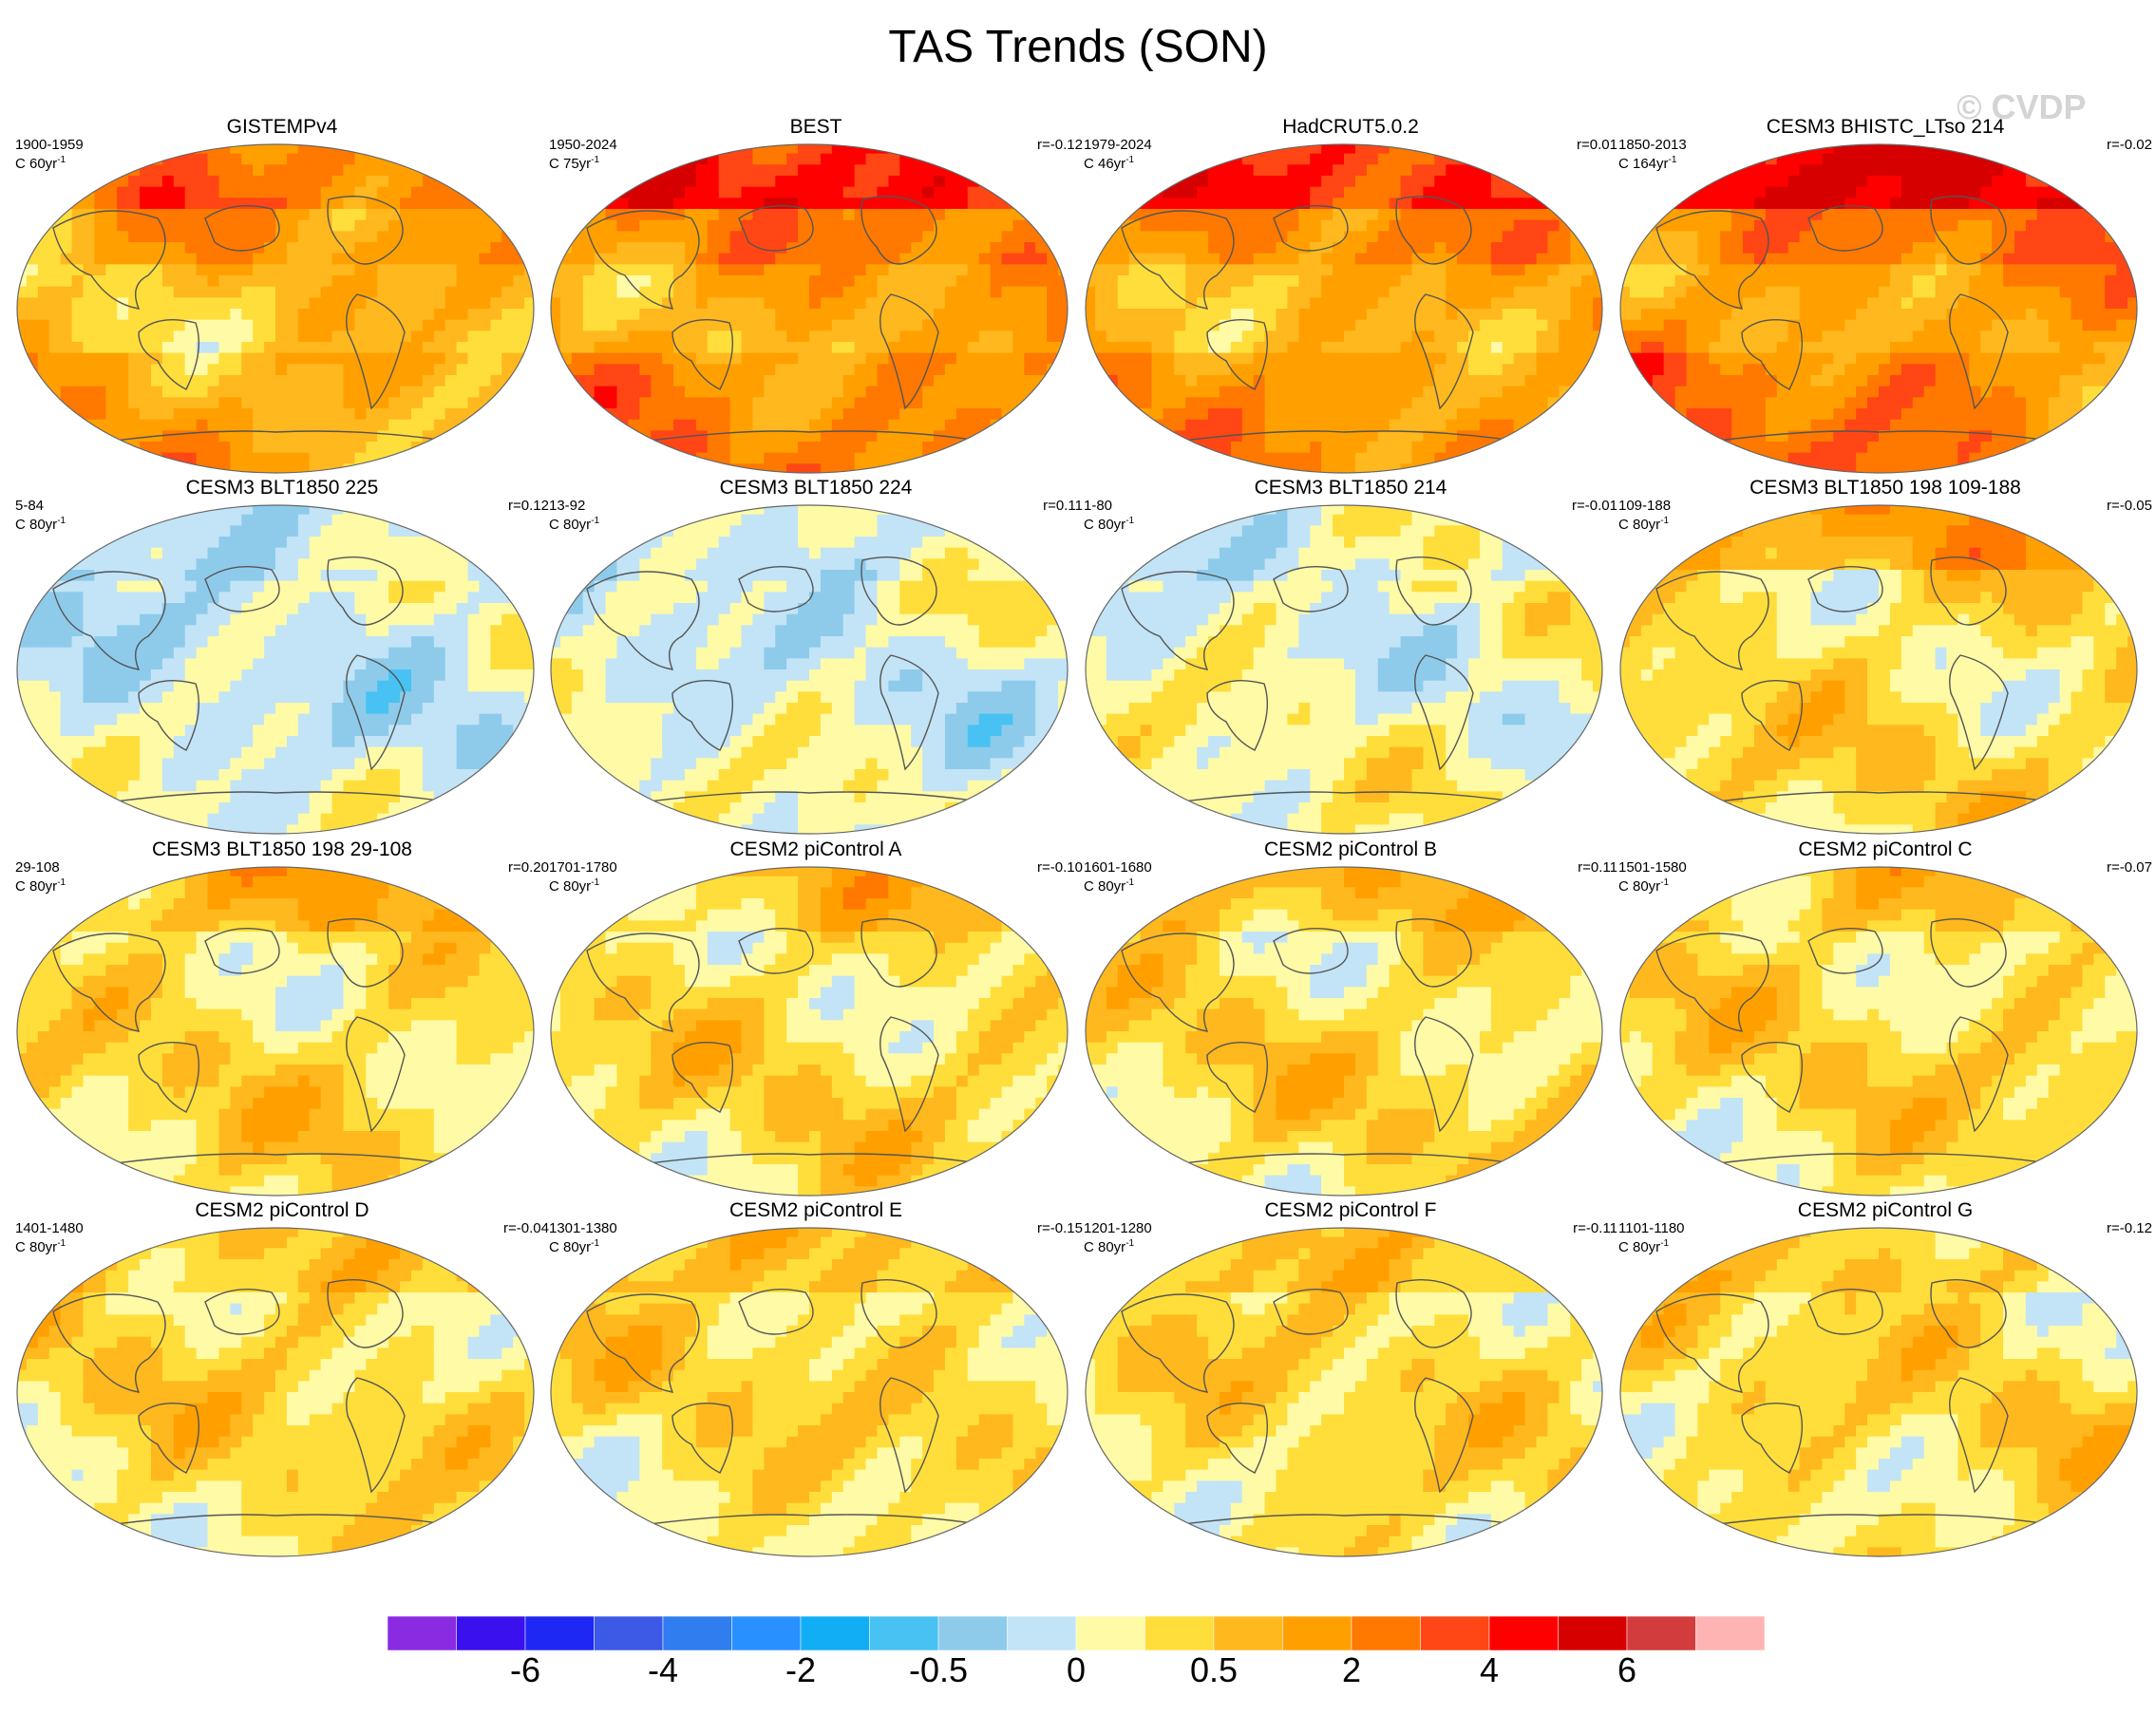  What do you see at coordinates (1597, 145) in the screenshot?
I see `pattern-correlation: r=0.01` at bounding box center [1597, 145].